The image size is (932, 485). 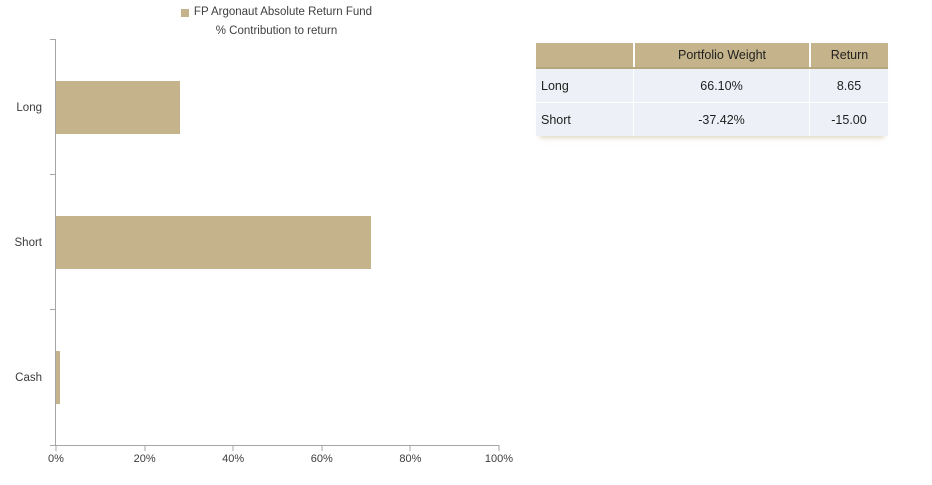 What do you see at coordinates (848, 119) in the screenshot?
I see `table-cell-return: -15.00` at bounding box center [848, 119].